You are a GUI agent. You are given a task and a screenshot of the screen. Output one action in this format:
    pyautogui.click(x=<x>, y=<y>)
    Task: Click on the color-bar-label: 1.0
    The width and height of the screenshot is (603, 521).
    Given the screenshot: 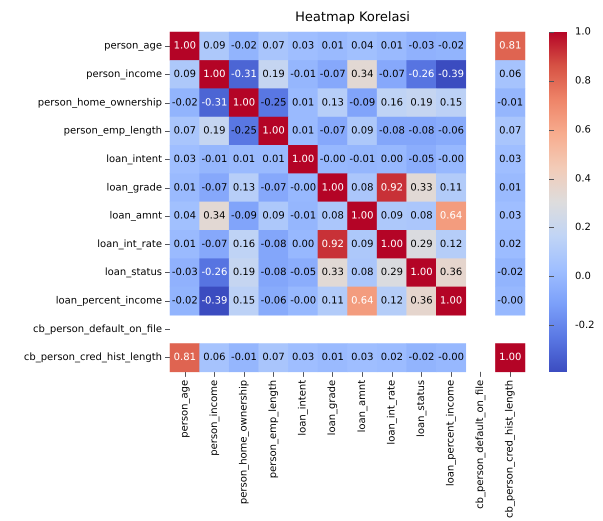 What is the action you would take?
    pyautogui.click(x=583, y=32)
    